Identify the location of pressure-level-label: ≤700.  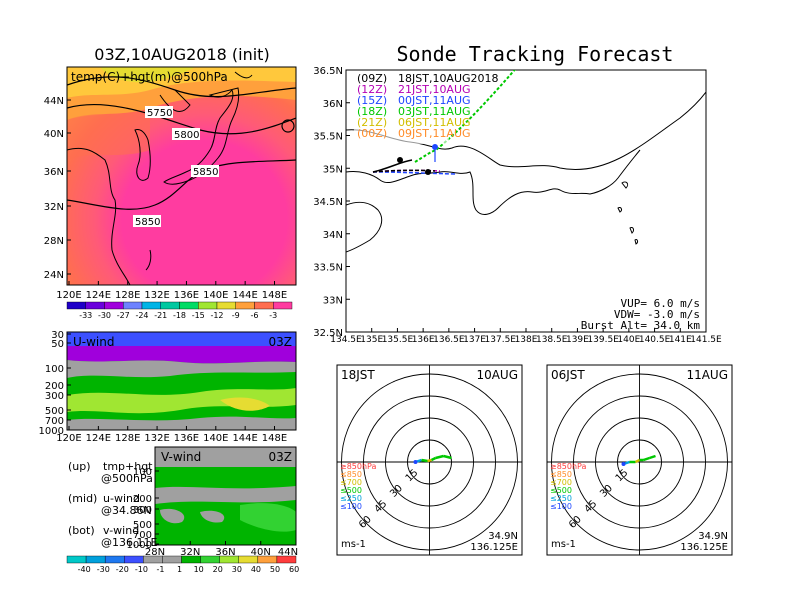
(561, 482).